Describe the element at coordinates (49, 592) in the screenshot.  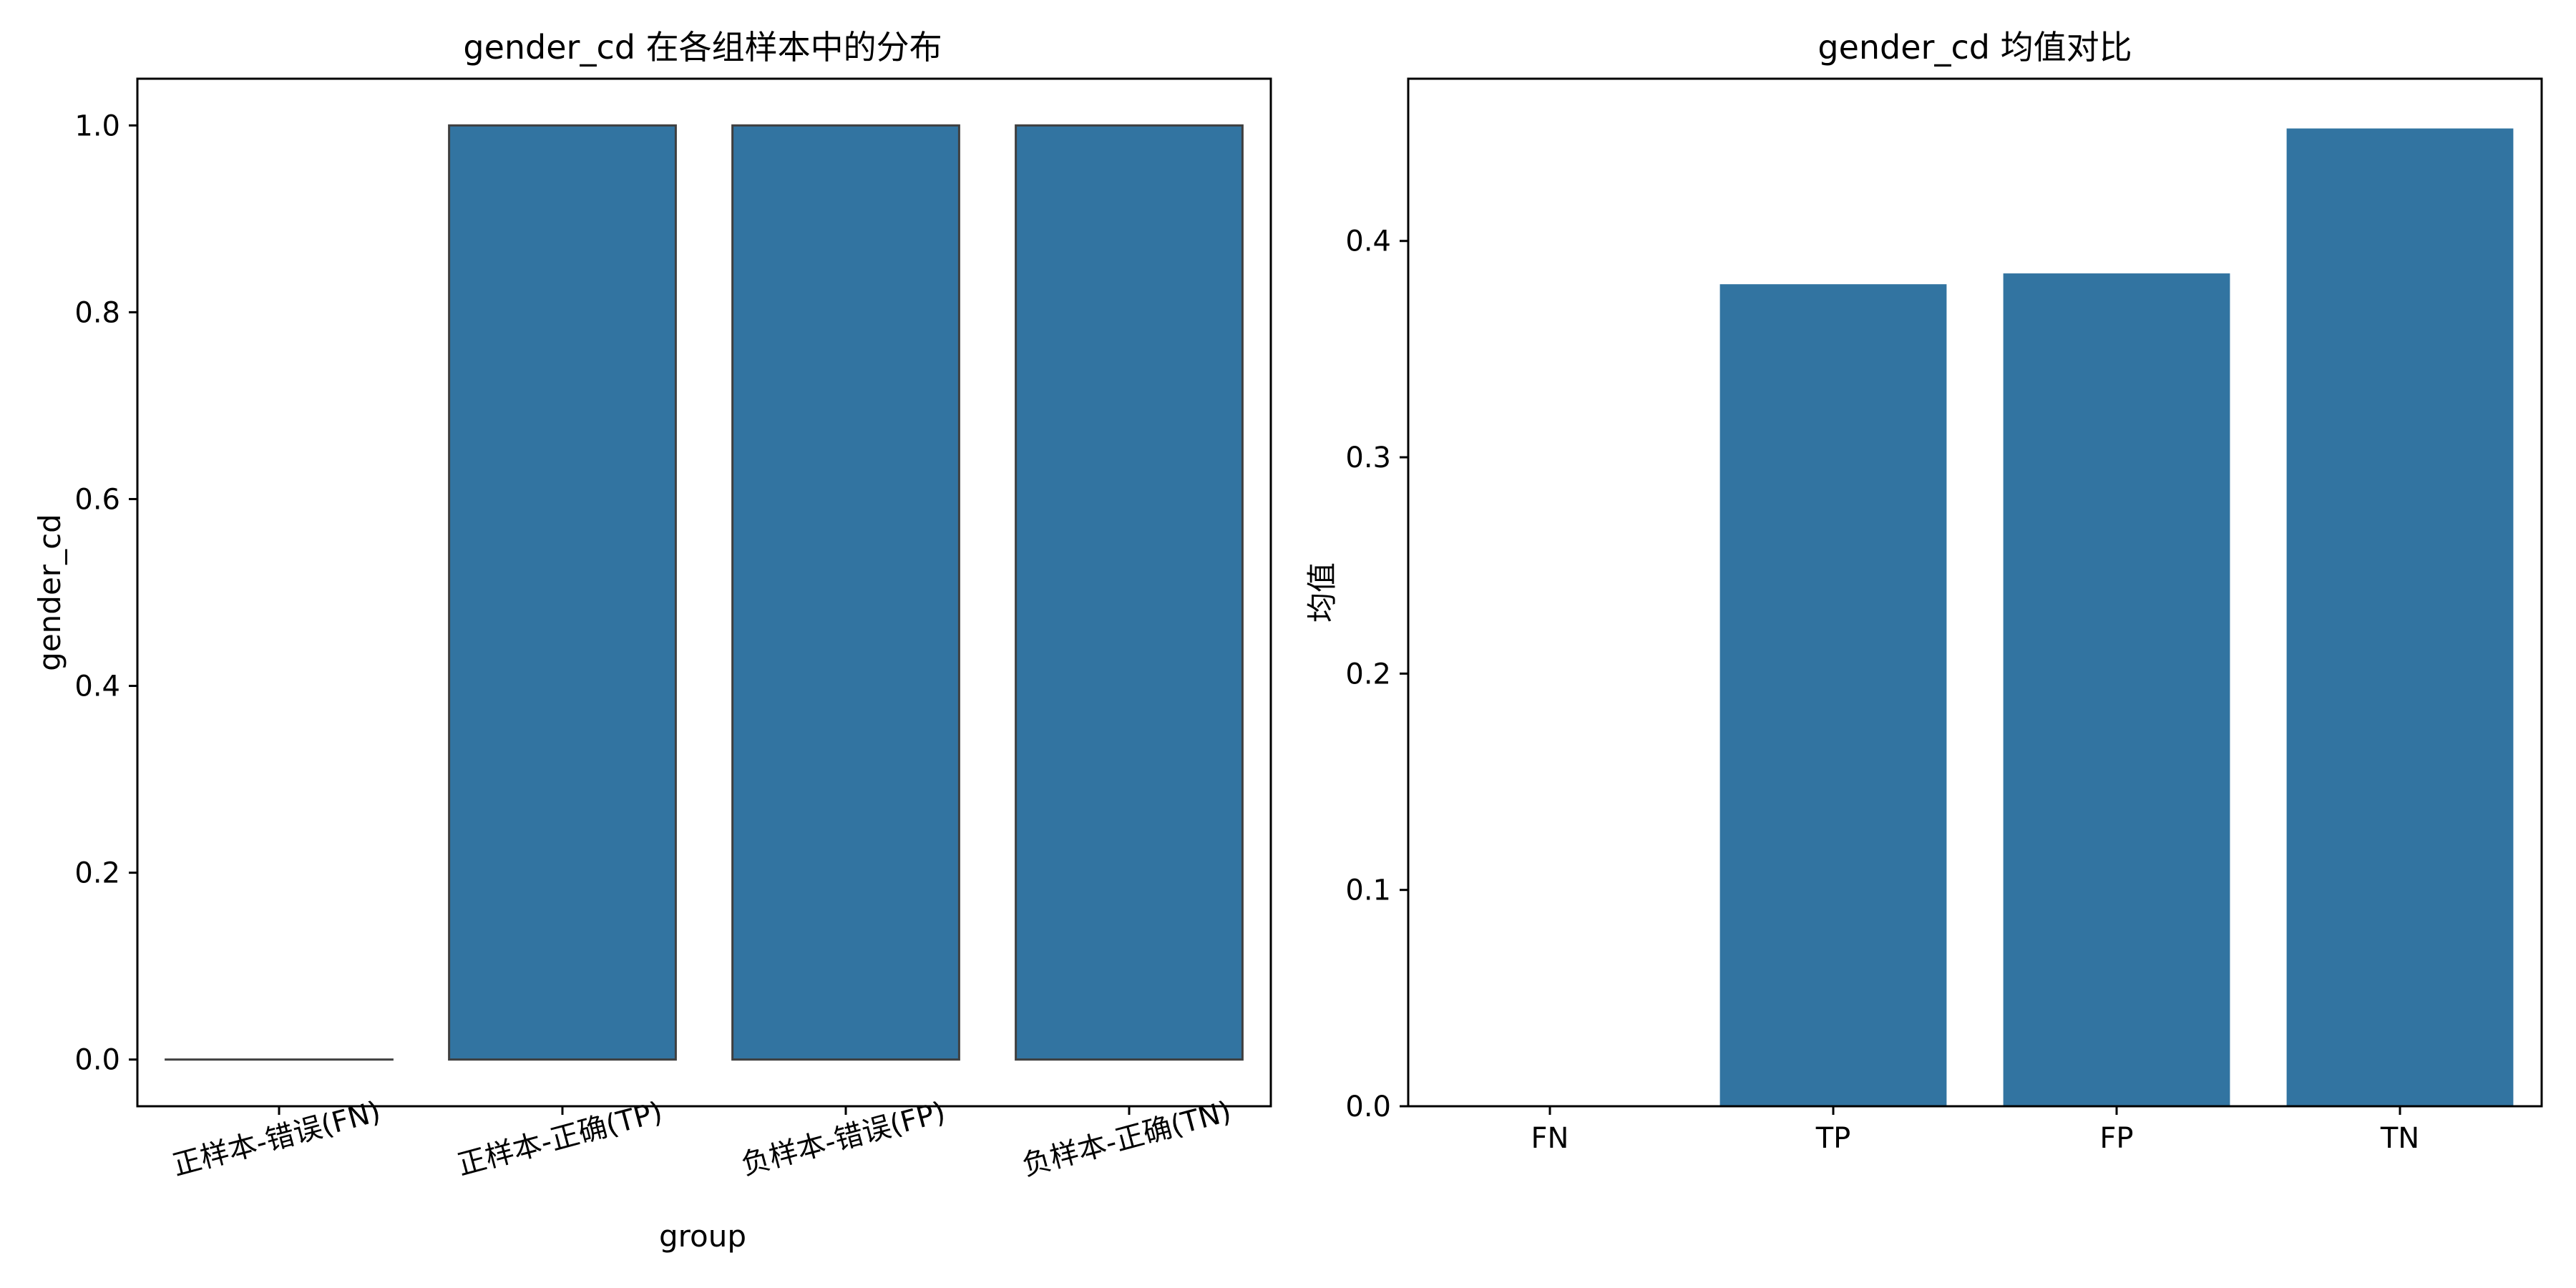
I see `y-axis-label: gender_cd` at that location.